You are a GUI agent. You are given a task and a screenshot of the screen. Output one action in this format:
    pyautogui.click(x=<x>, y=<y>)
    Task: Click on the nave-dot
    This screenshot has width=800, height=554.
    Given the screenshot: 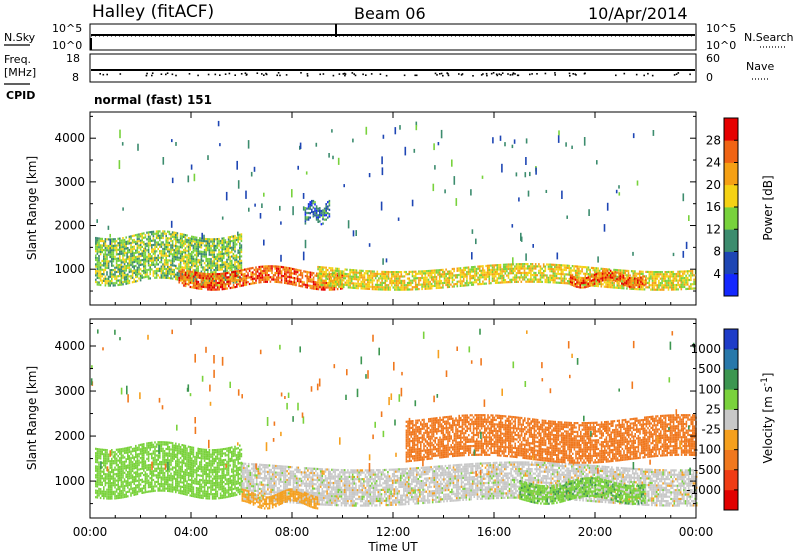 What is the action you would take?
    pyautogui.click(x=545, y=73)
    